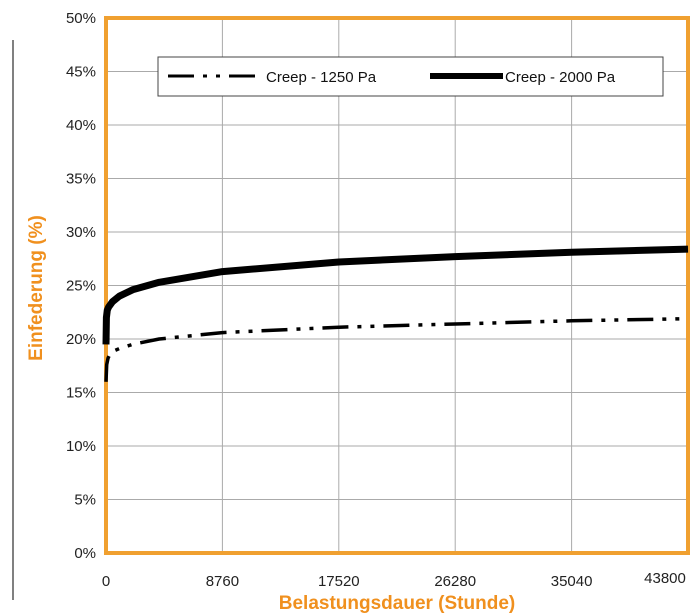 This screenshot has width=690, height=614. What do you see at coordinates (81, 446) in the screenshot?
I see `y-tick-label: 10%` at bounding box center [81, 446].